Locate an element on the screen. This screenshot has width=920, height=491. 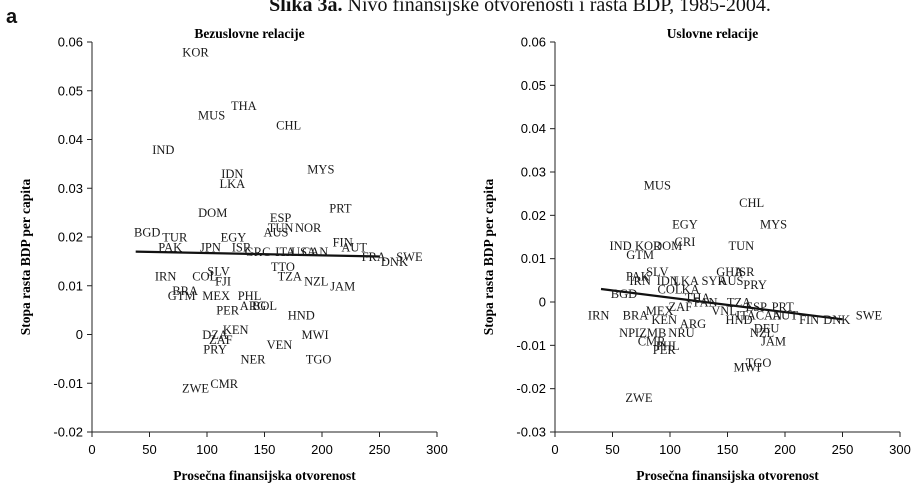
right-point-label-isr: ISR is located at coordinates (745, 272).